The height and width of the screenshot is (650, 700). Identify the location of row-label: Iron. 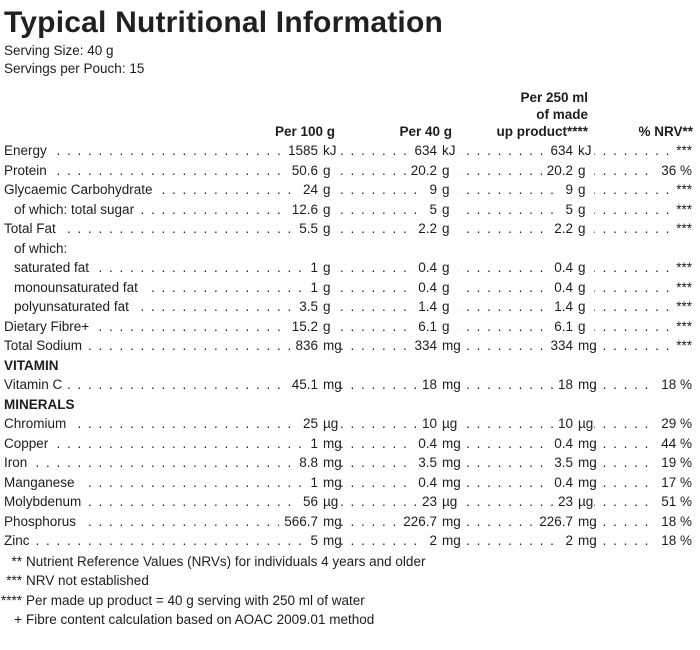
(16, 463).